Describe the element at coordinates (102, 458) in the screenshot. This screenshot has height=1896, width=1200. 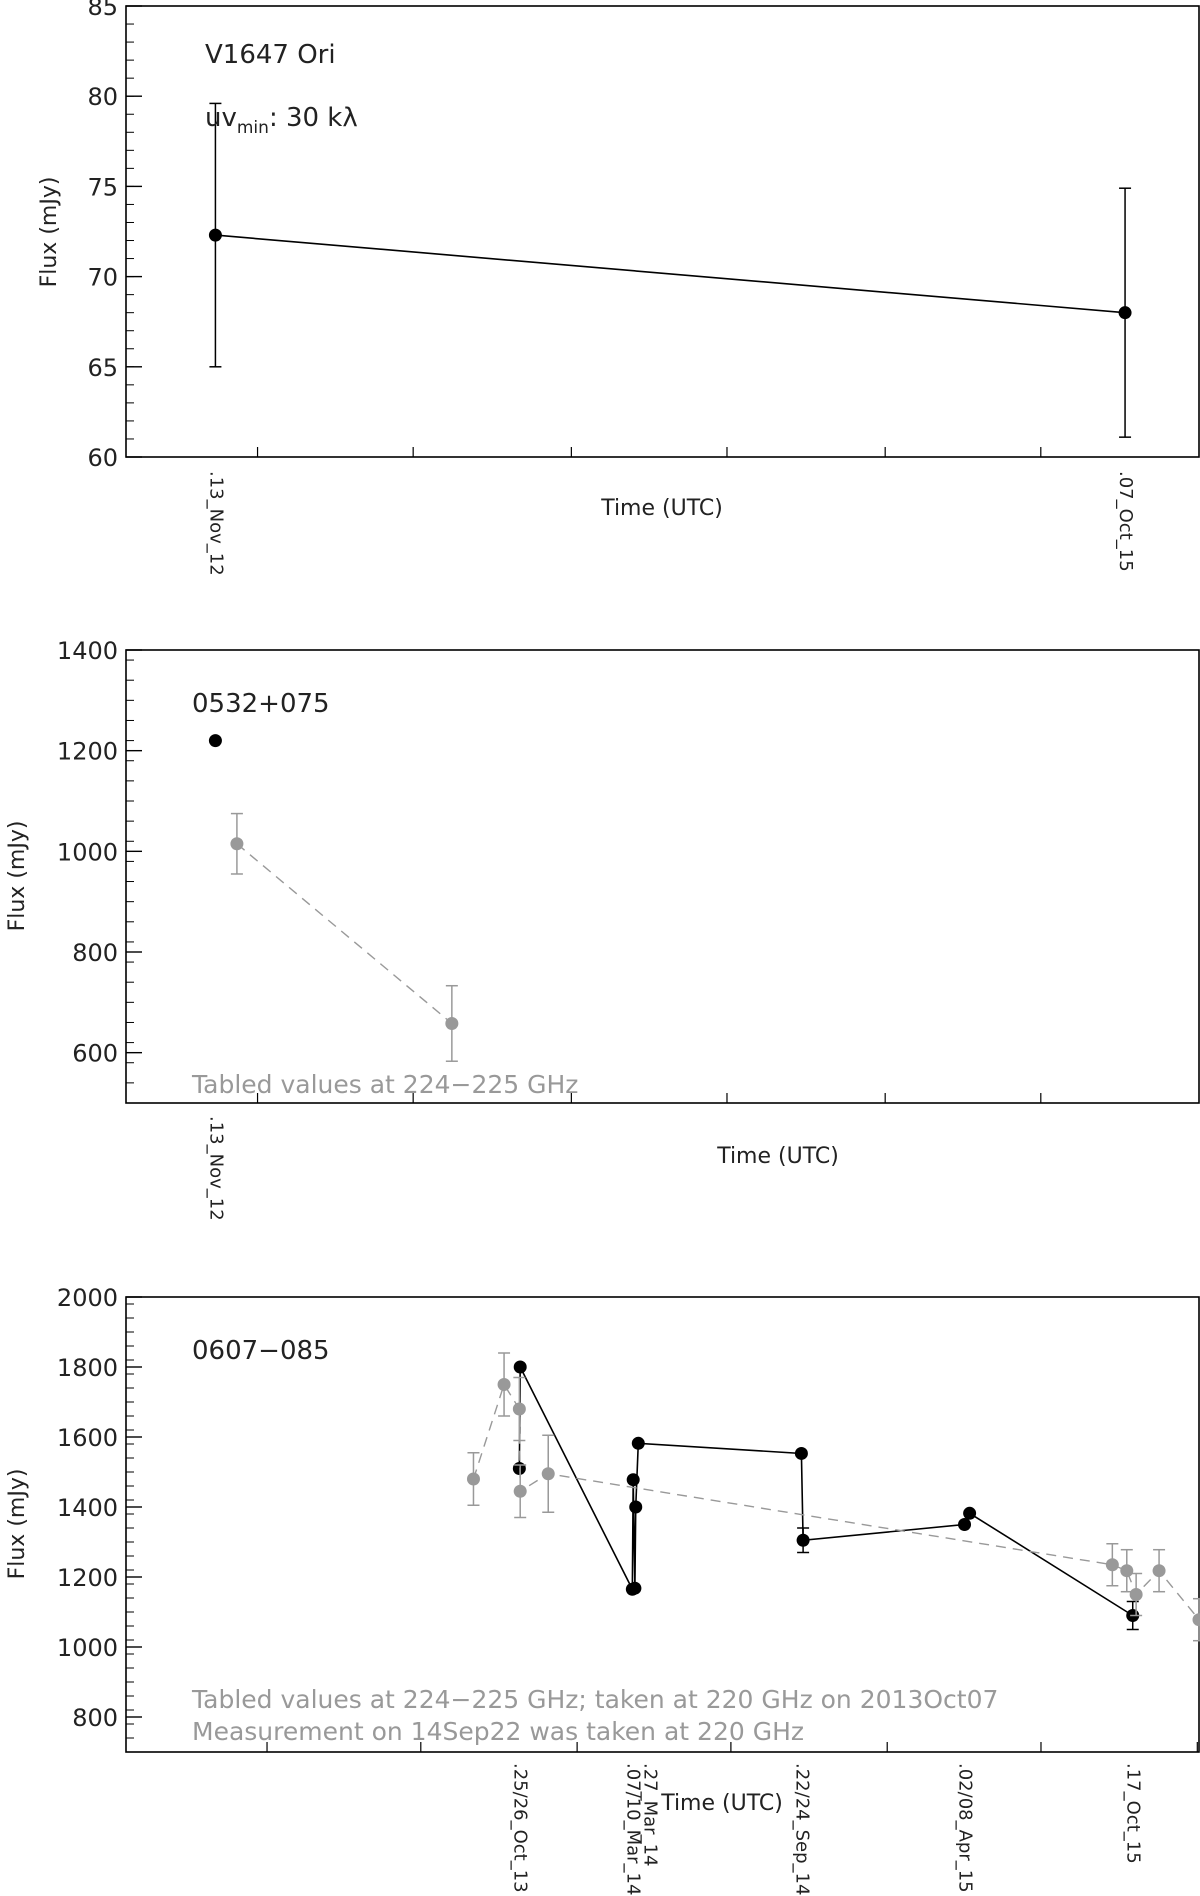
I see `y-tick-label: 60` at that location.